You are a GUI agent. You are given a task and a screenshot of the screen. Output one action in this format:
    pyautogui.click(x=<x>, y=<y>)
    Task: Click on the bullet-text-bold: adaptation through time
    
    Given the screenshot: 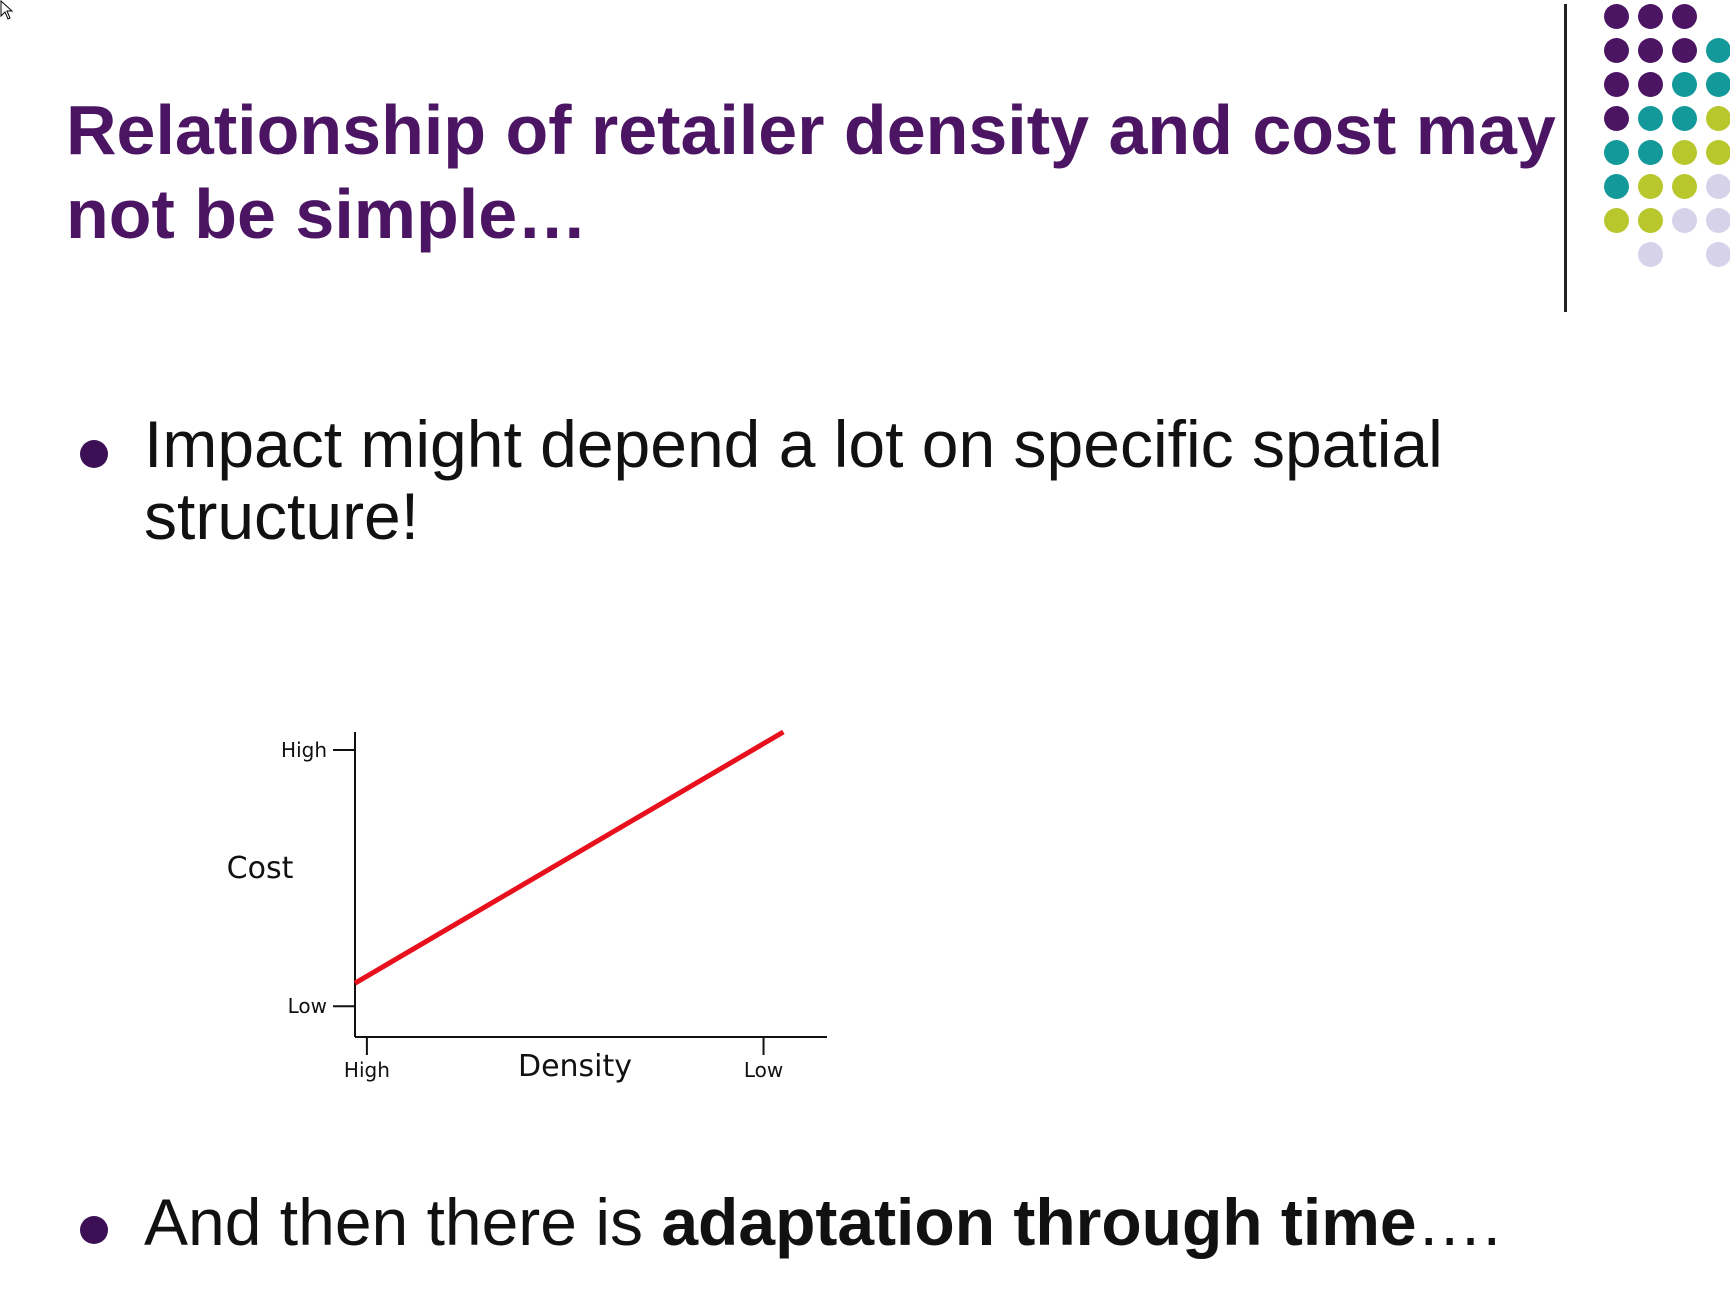 What is the action you would take?
    pyautogui.click(x=1039, y=1222)
    